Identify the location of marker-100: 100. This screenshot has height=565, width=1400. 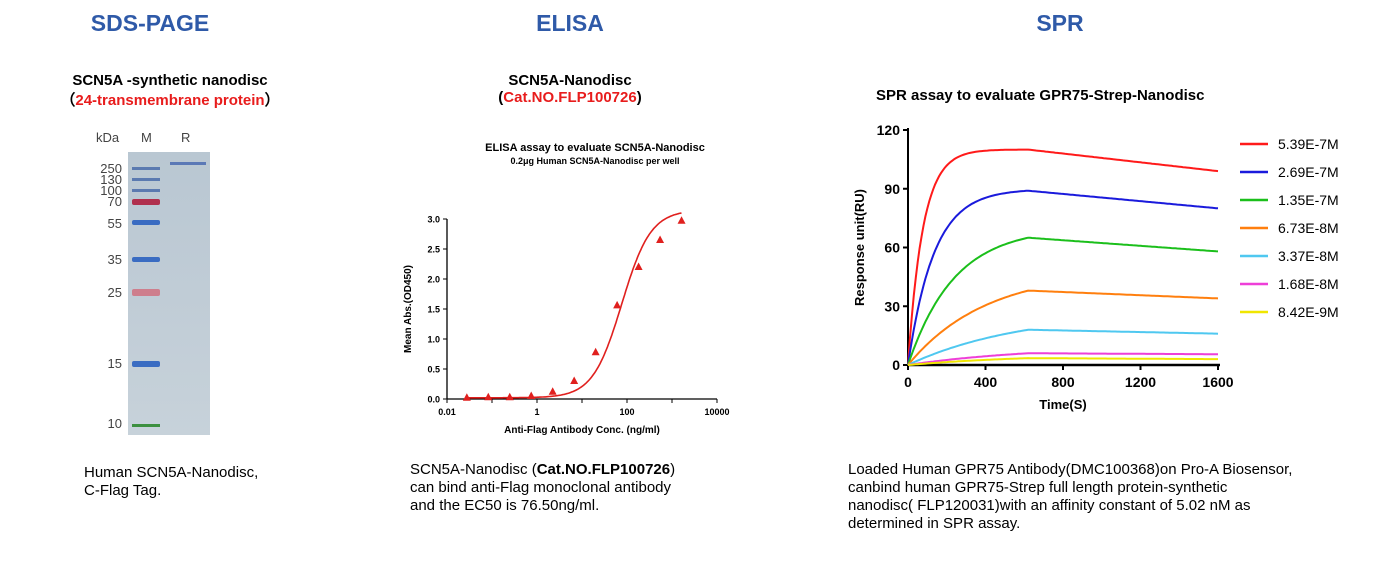
(111, 190).